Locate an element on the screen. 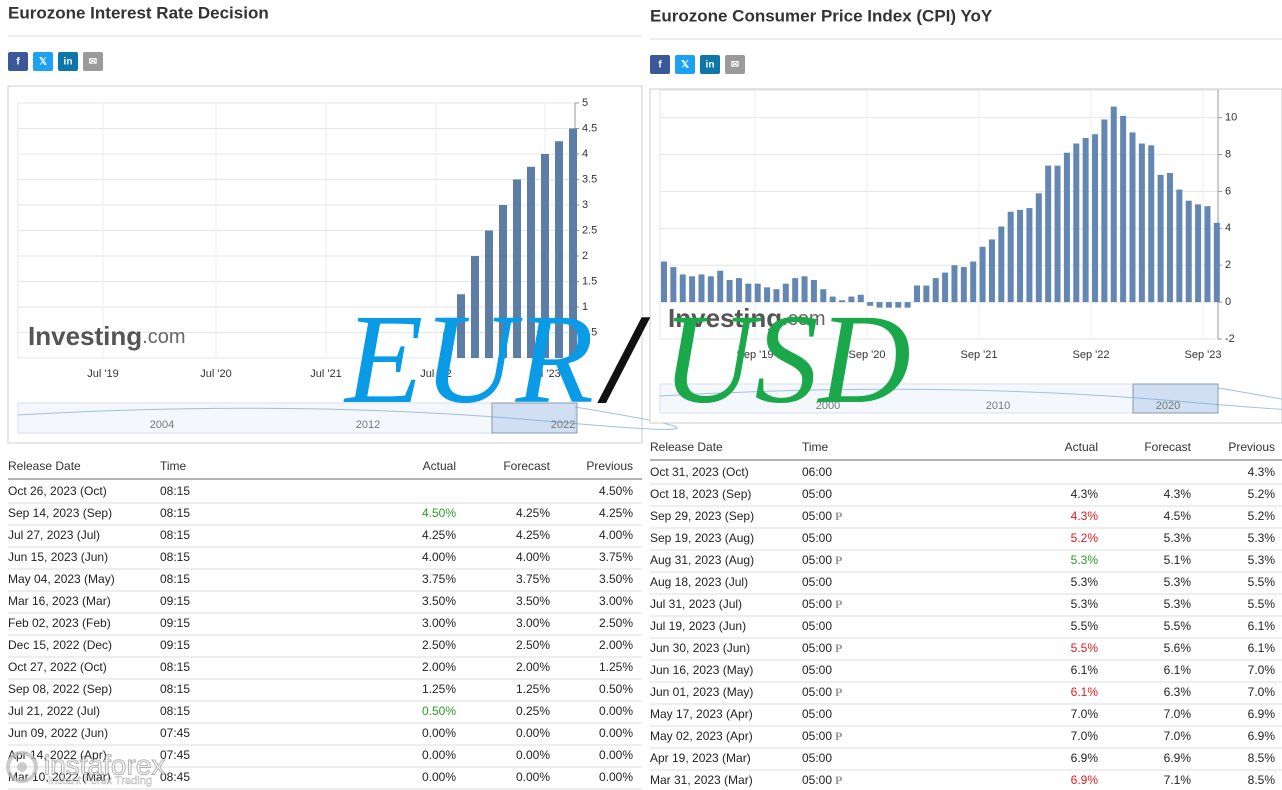  cell: 5.3% is located at coordinates (1262, 538).